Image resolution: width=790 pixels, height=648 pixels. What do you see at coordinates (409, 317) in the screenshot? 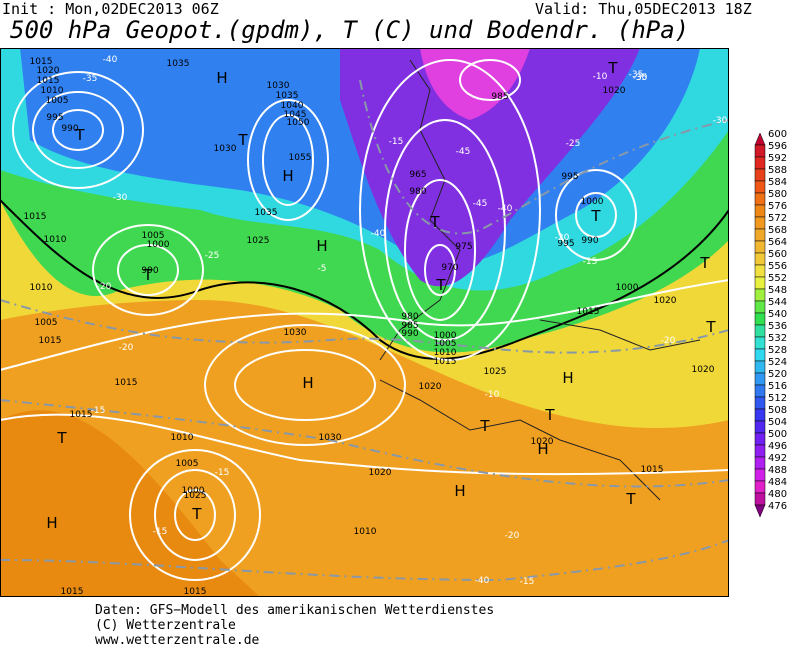
I see `isobar-label: 980` at bounding box center [409, 317].